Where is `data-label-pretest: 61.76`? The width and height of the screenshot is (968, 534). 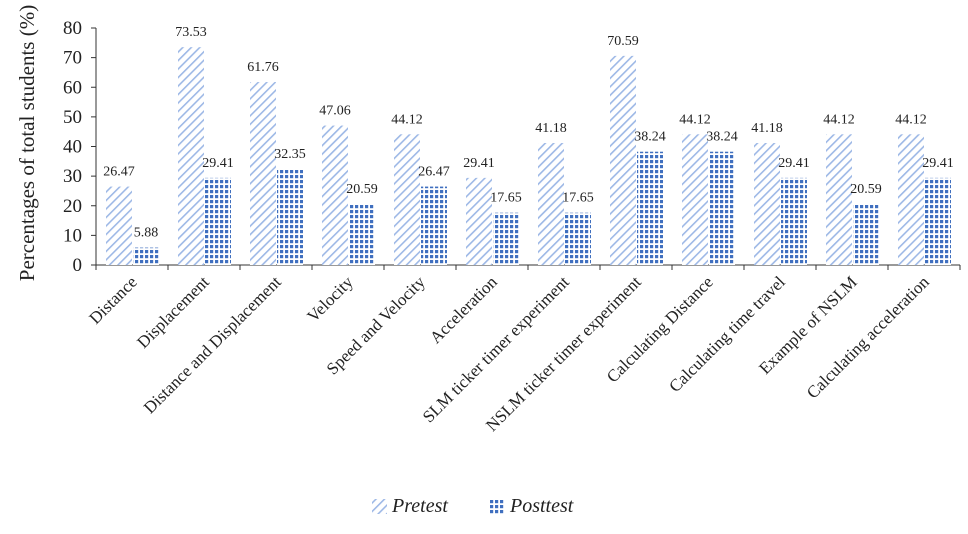
data-label-pretest: 61.76 is located at coordinates (263, 67).